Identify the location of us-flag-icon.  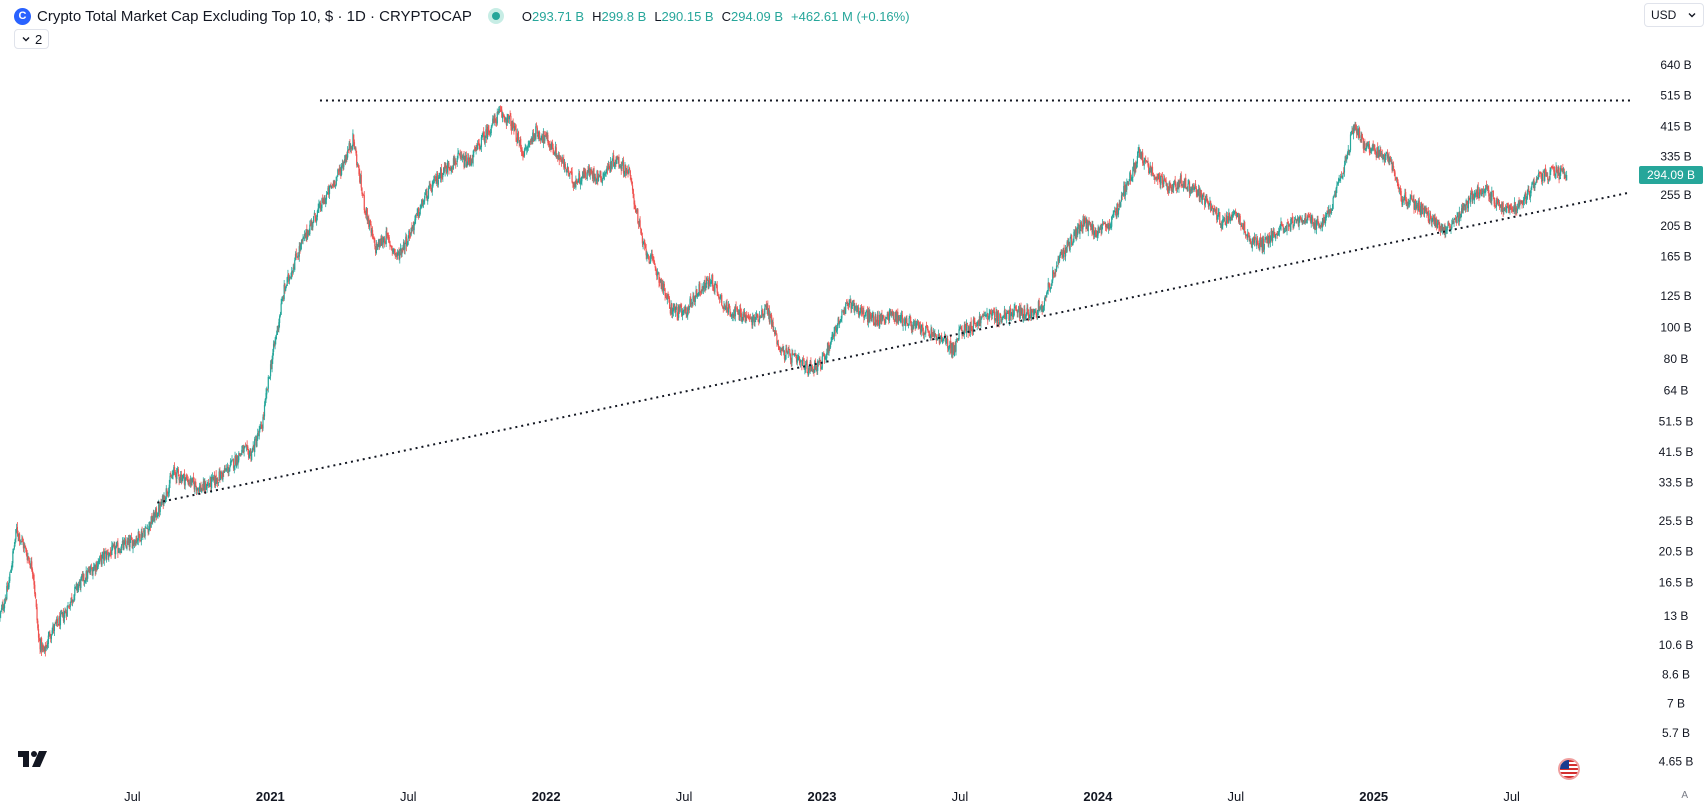
(1569, 769).